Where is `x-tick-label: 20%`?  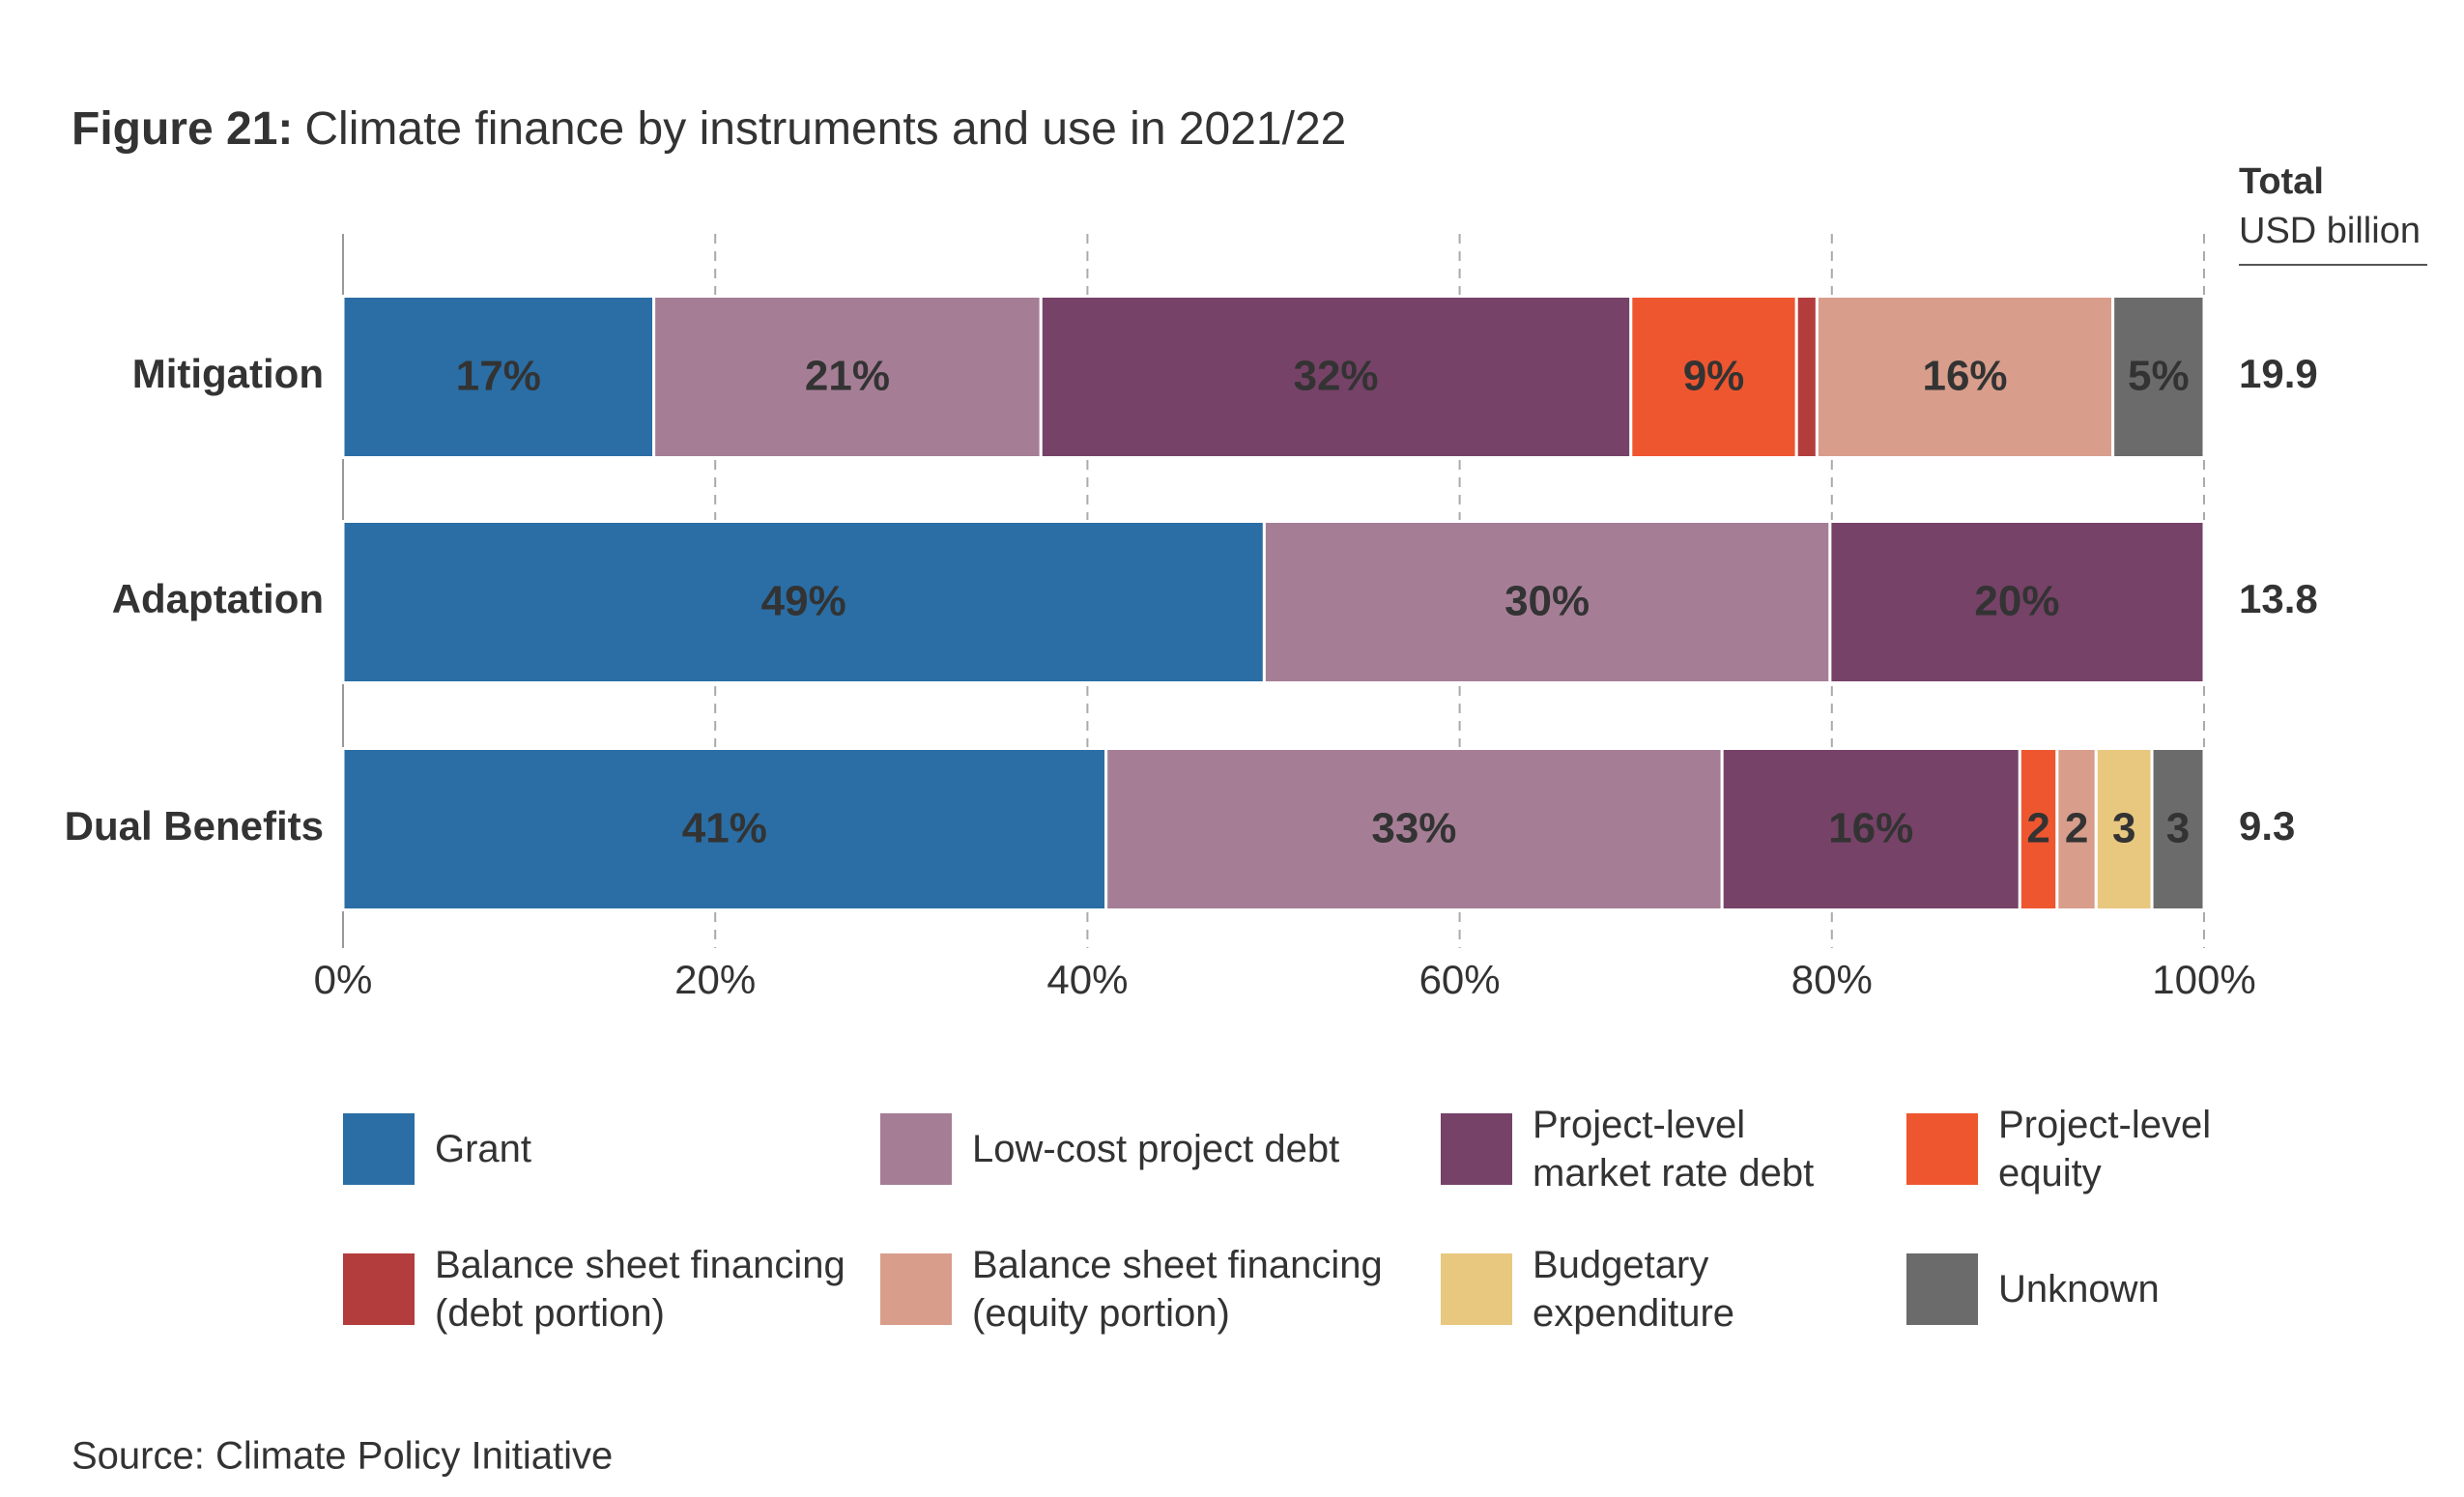 x-tick-label: 20% is located at coordinates (715, 979).